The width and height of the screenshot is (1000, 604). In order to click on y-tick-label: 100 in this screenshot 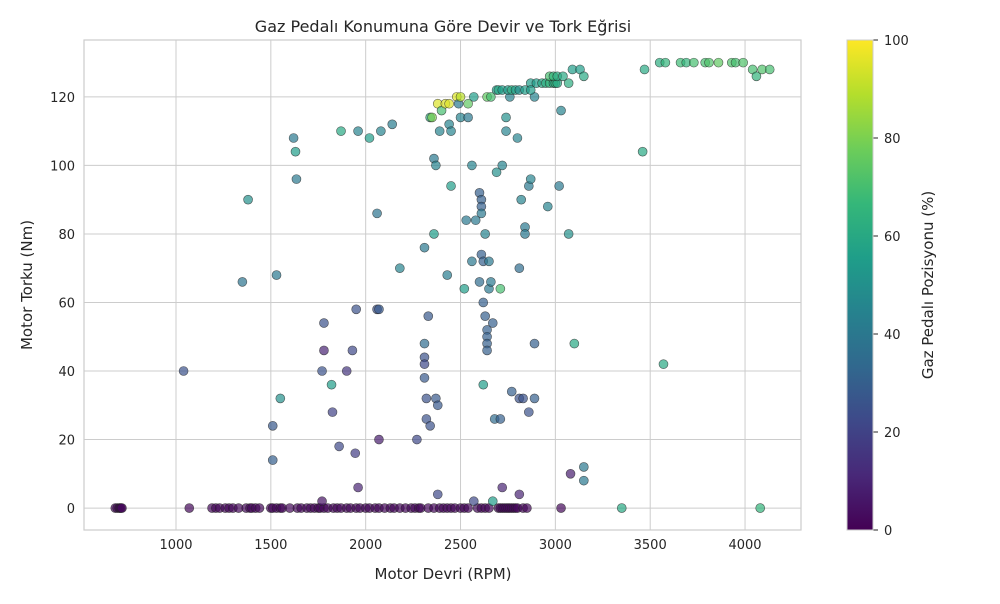, I will do `click(62, 166)`.